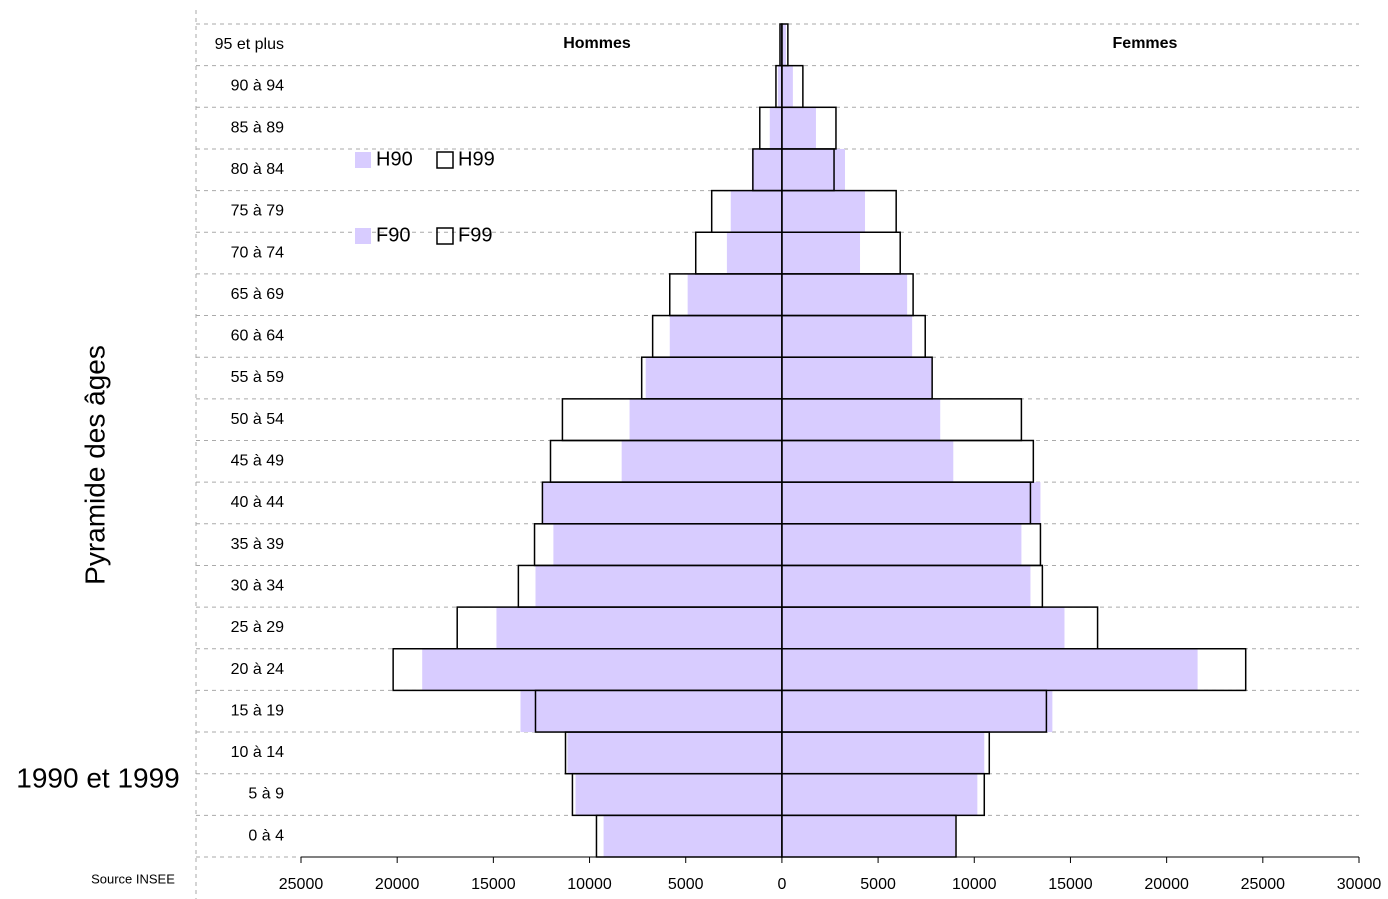 The image size is (1388, 899). I want to click on legend-label: H90, so click(394, 159).